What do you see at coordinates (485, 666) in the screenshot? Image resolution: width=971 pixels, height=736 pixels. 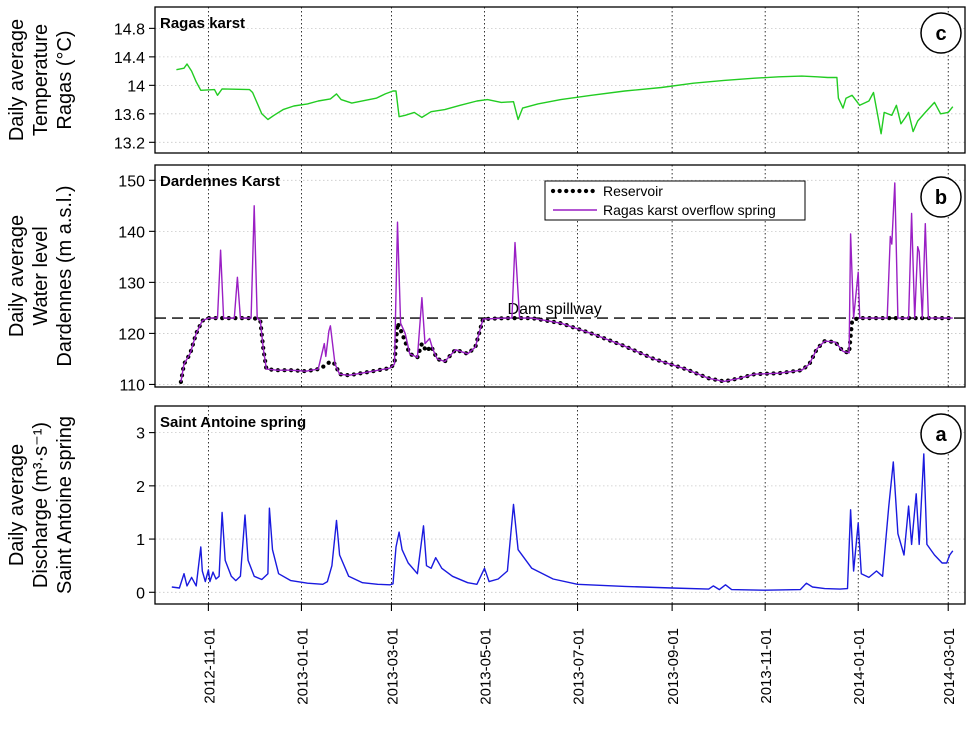 I see `x-tick-label: 2013-05-01` at bounding box center [485, 666].